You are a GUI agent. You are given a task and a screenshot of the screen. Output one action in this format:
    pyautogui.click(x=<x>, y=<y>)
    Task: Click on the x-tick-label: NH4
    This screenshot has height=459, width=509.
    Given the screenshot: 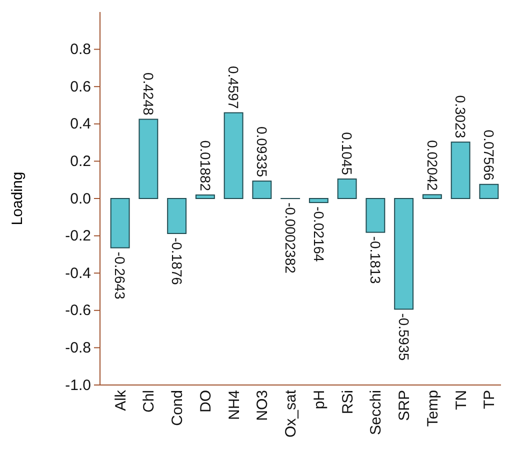 What is the action you would take?
    pyautogui.click(x=234, y=405)
    